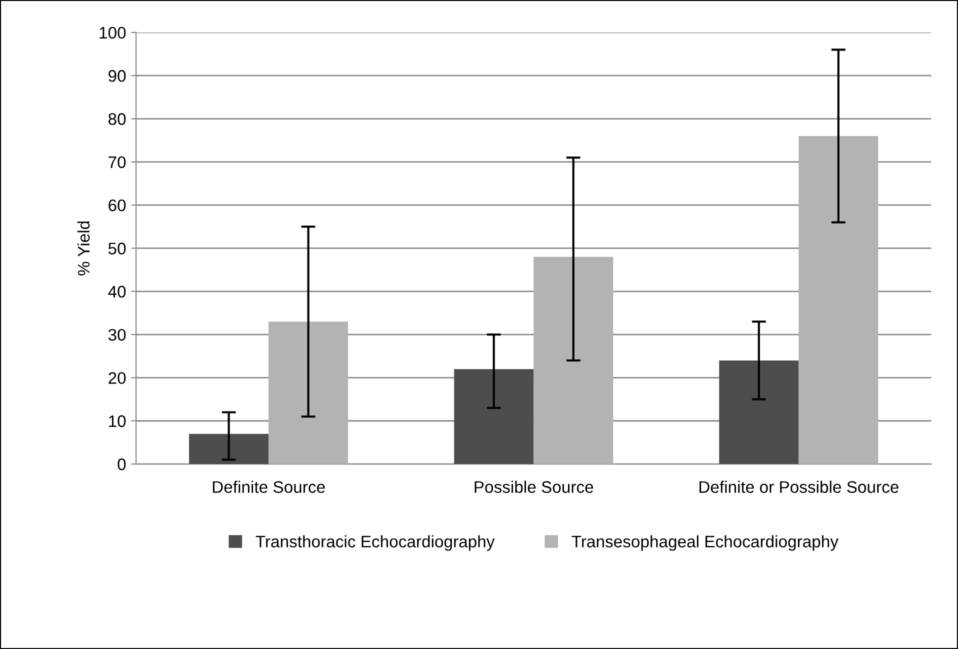 This screenshot has height=649, width=958. What do you see at coordinates (799, 486) in the screenshot?
I see `x-tick-label: Definite or Possible Source` at bounding box center [799, 486].